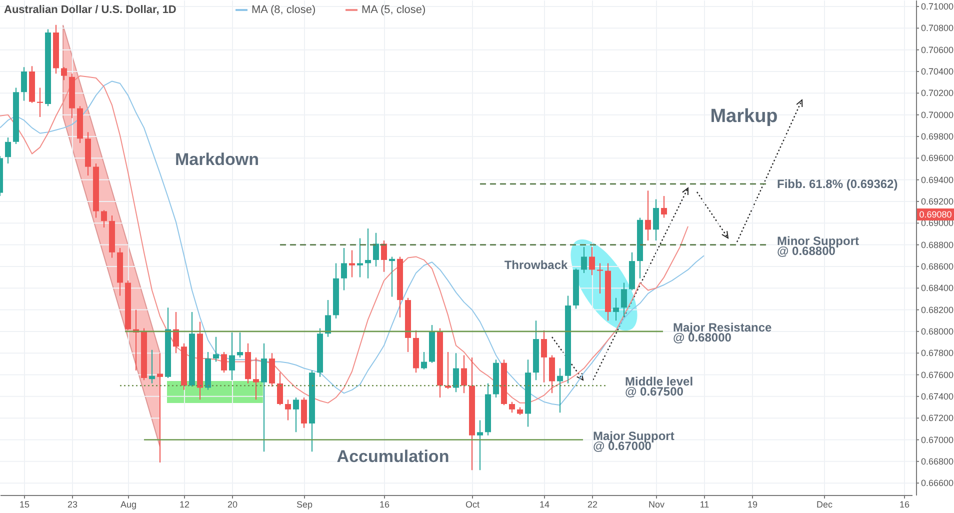  What do you see at coordinates (24, 505) in the screenshot?
I see `x-tick-label: 15` at bounding box center [24, 505].